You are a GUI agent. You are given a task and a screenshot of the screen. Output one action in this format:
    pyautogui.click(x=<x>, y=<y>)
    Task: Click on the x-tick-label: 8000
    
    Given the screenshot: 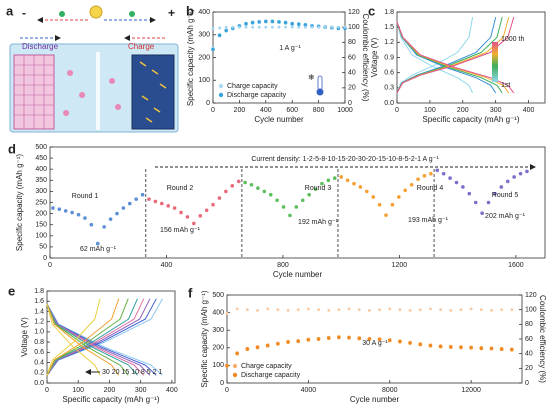 What is the action you would take?
    pyautogui.click(x=390, y=390)
    